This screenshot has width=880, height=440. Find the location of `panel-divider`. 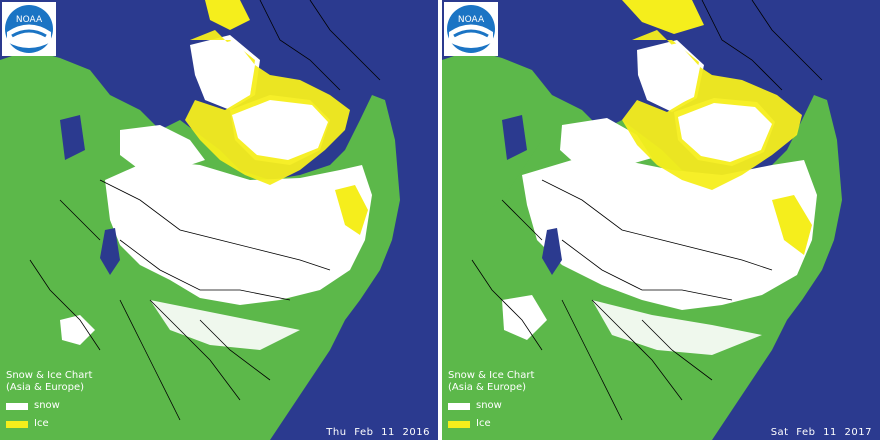

panel-divider is located at coordinates (440, 220).